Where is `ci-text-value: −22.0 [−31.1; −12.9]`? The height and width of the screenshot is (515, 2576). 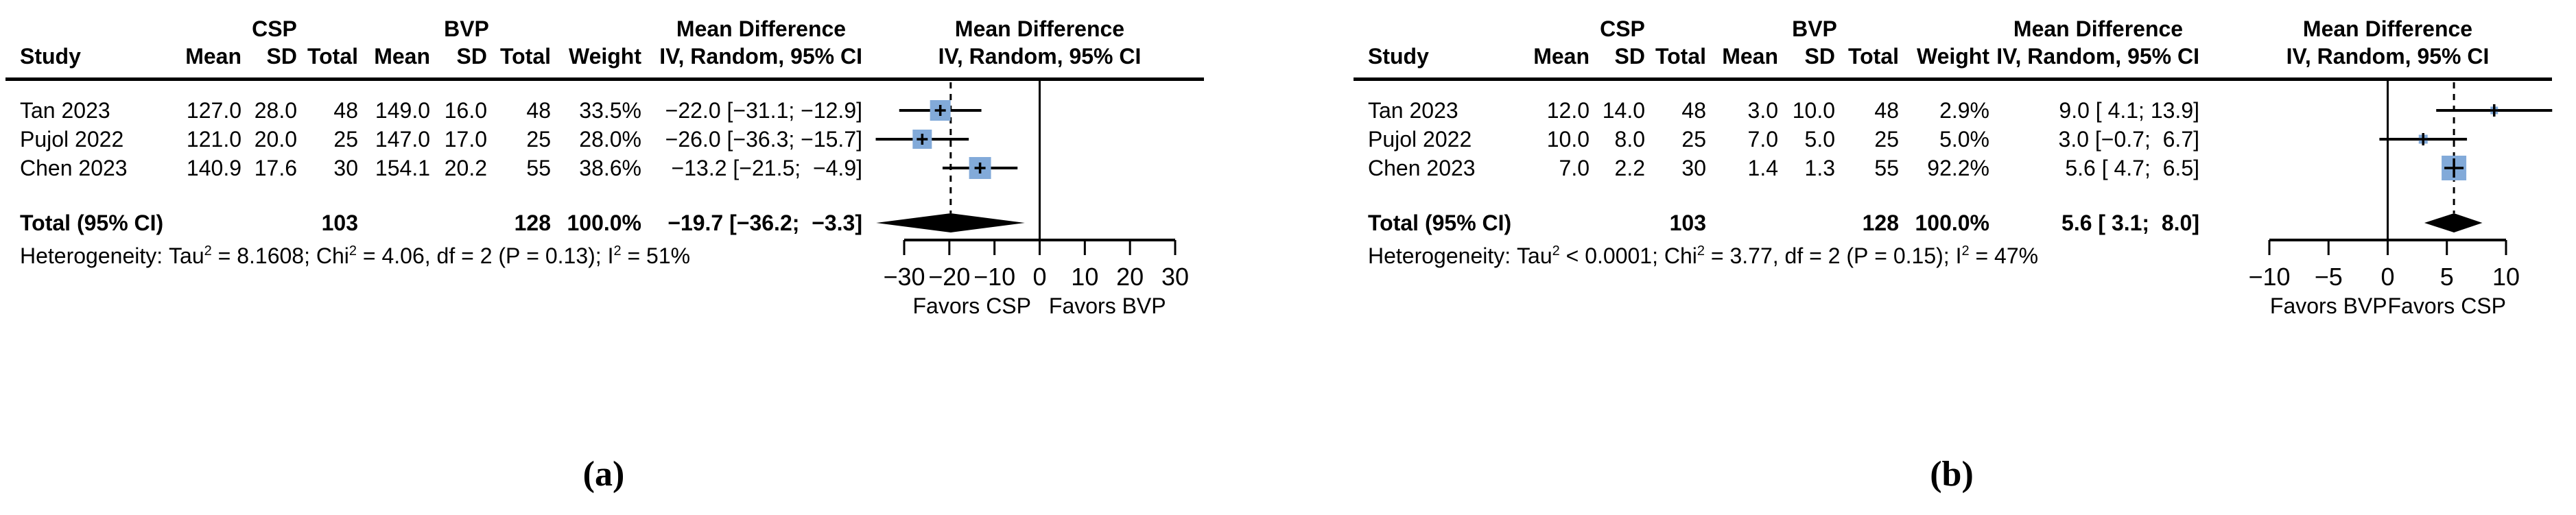
ci-text-value: −22.0 [−31.1; −12.9] is located at coordinates (763, 111).